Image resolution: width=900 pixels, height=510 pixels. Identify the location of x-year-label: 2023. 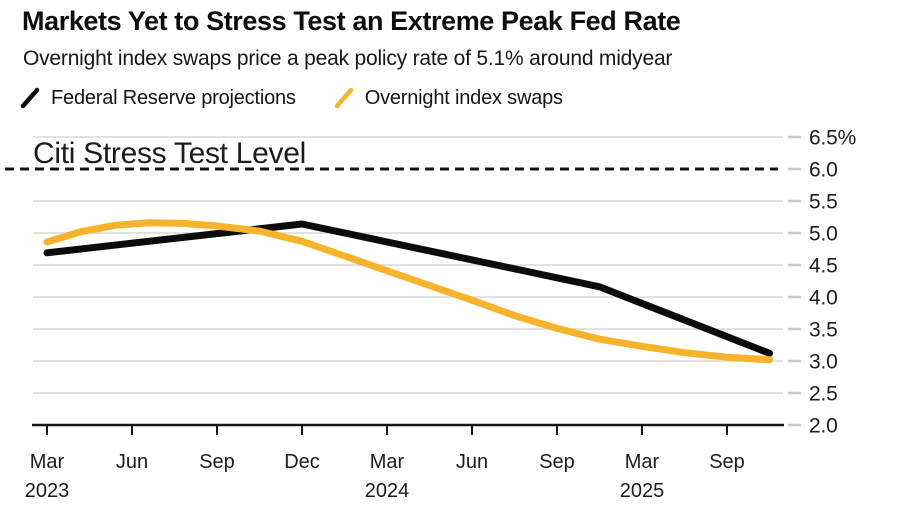
(47, 491).